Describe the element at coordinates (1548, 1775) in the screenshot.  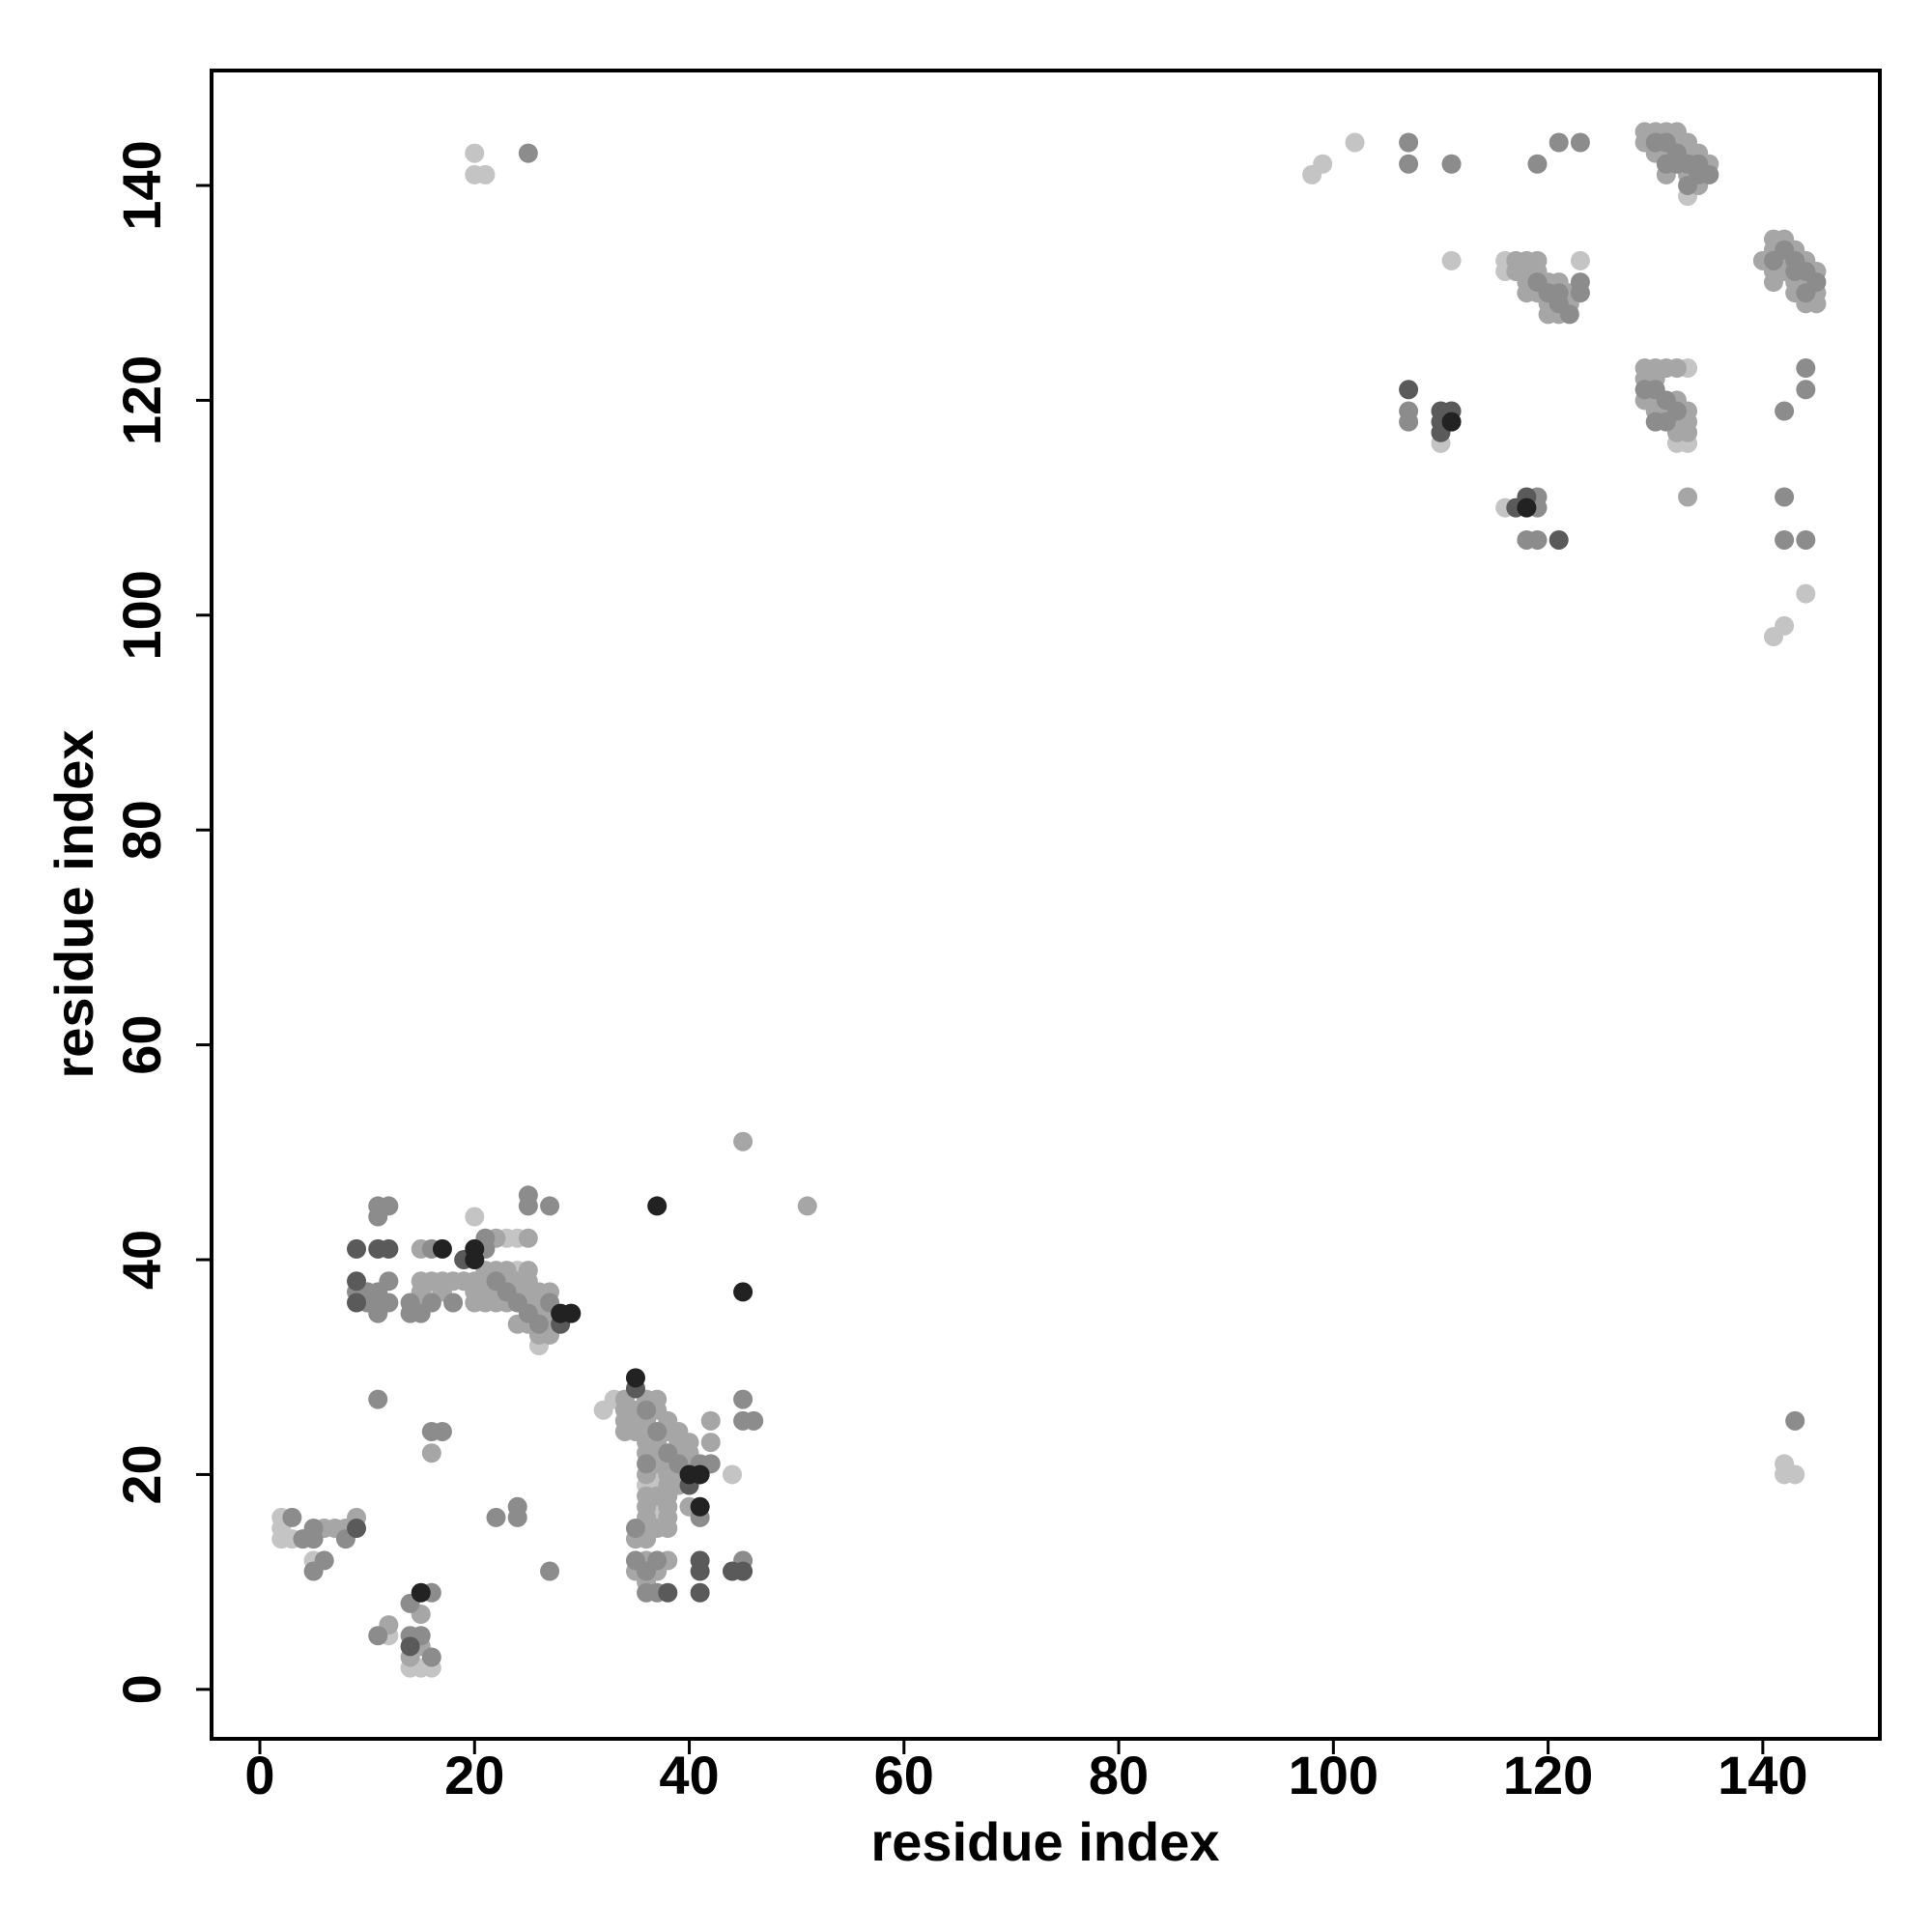
I see `x-tick-label: 120` at that location.